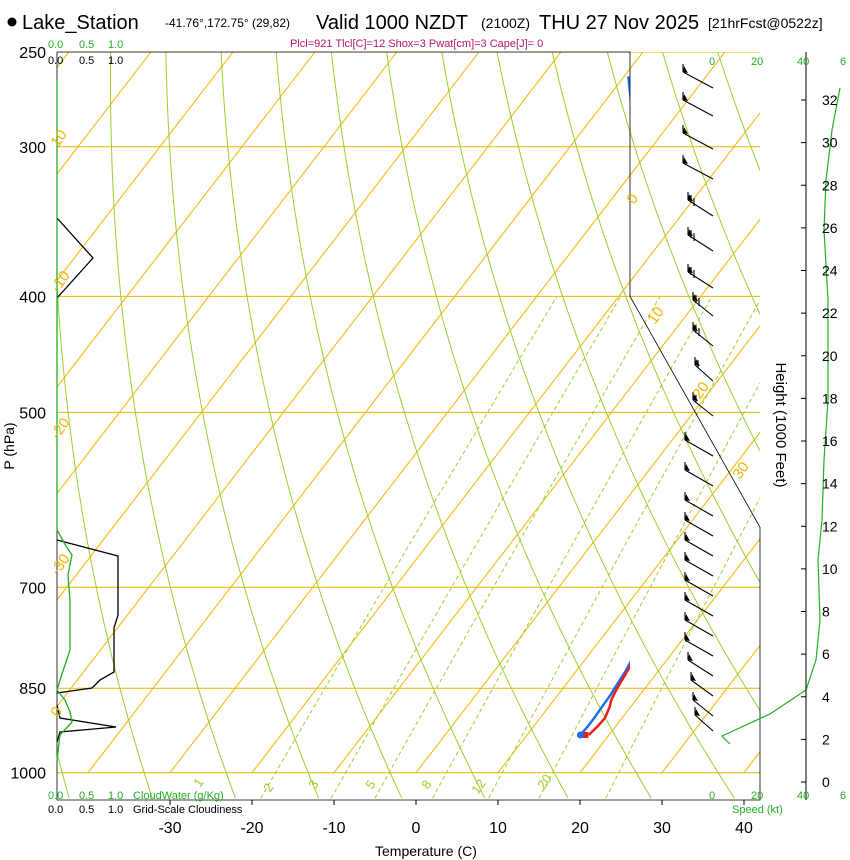  I want to click on y-axis-title: P (hPa), so click(9, 445).